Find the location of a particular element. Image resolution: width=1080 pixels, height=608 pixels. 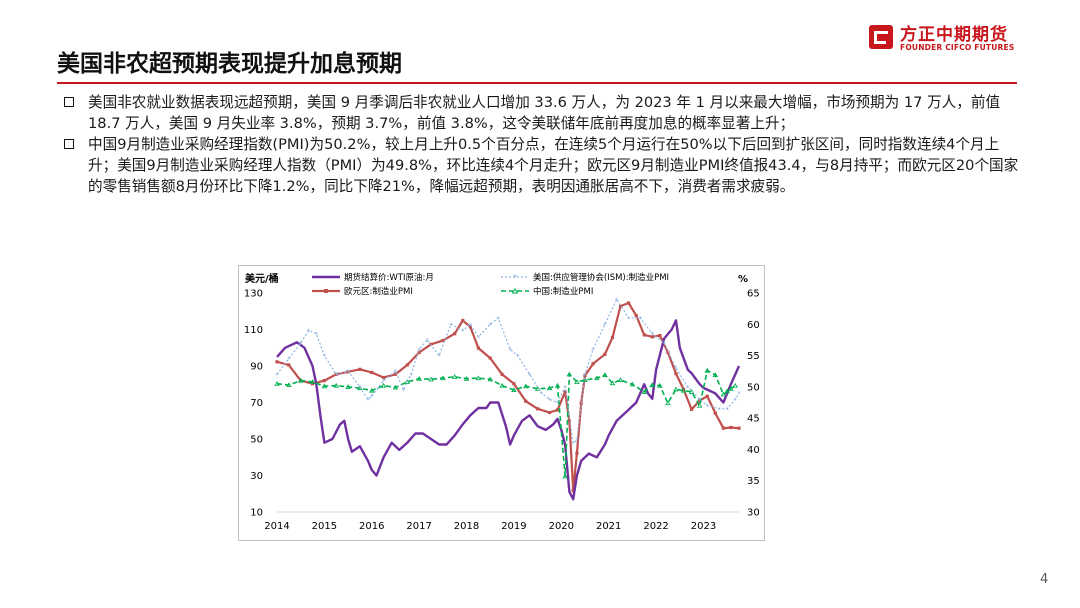

x-tick-label: 2018 is located at coordinates (466, 526).